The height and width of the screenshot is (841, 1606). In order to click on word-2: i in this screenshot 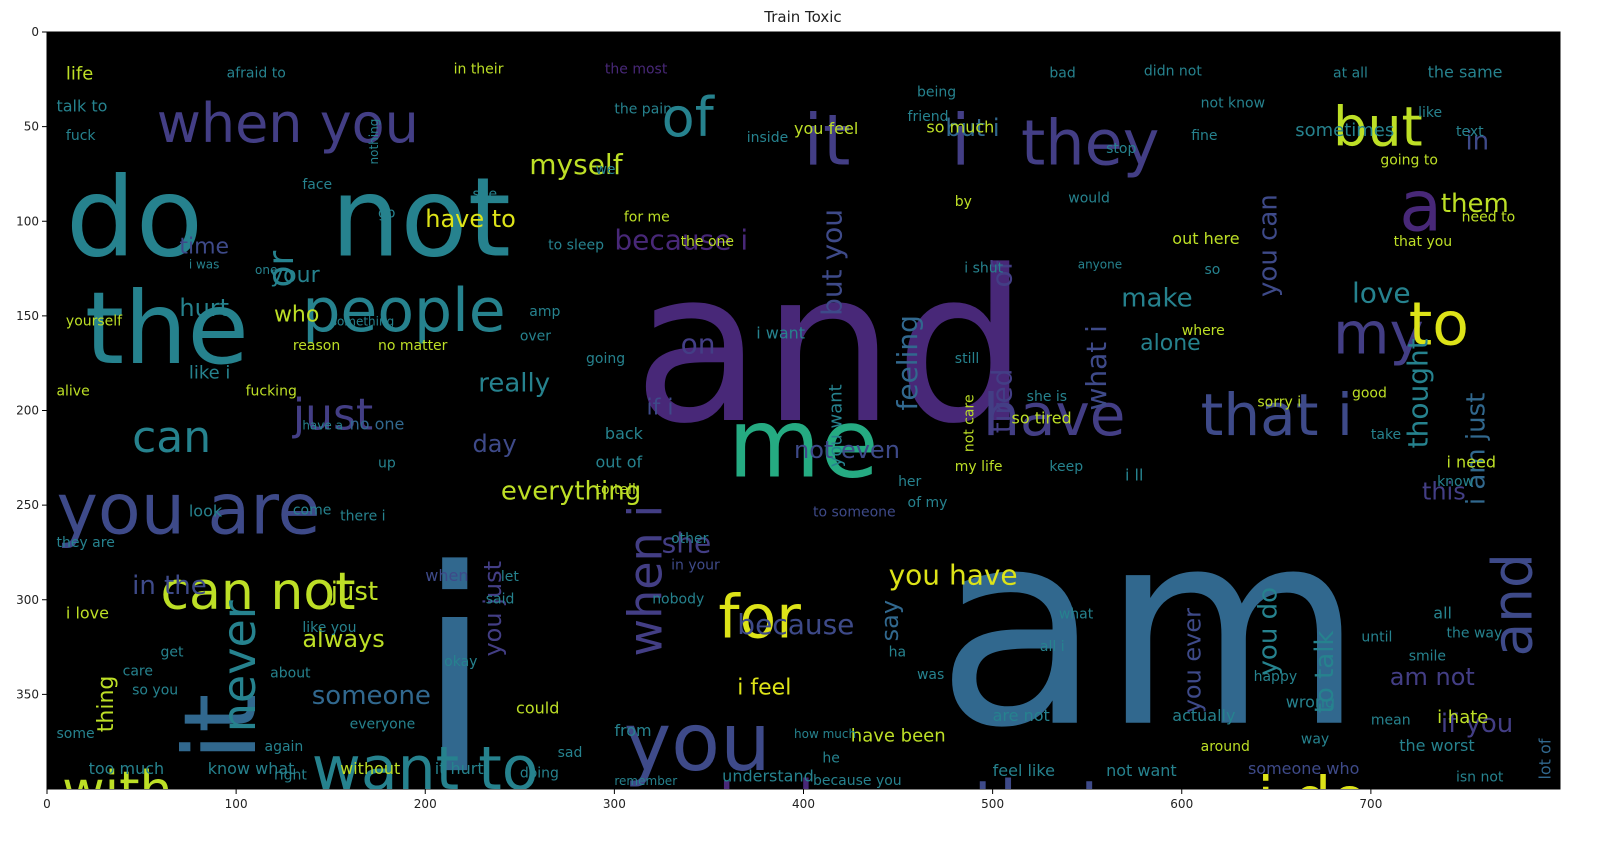, I will do `click(455, 674)`.